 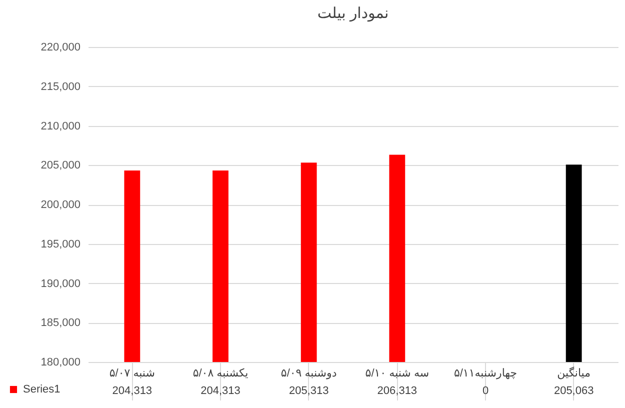 I want to click on x-tick-label: دوشنبه ۵/۰۹, so click(x=308, y=374).